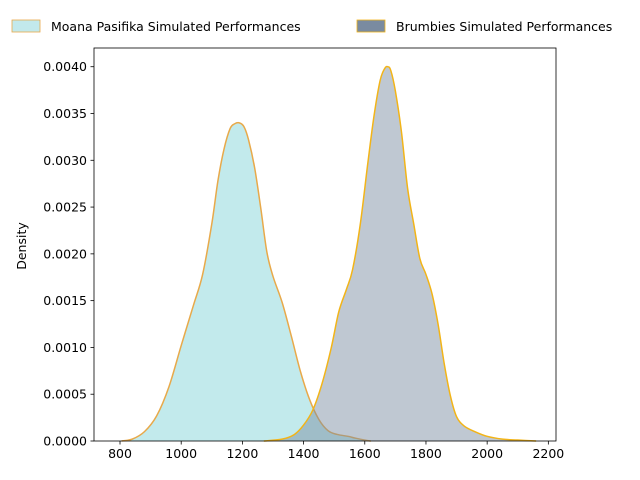 This screenshot has width=640, height=480. Describe the element at coordinates (21, 246) in the screenshot. I see `y-axis-label: Density` at that location.